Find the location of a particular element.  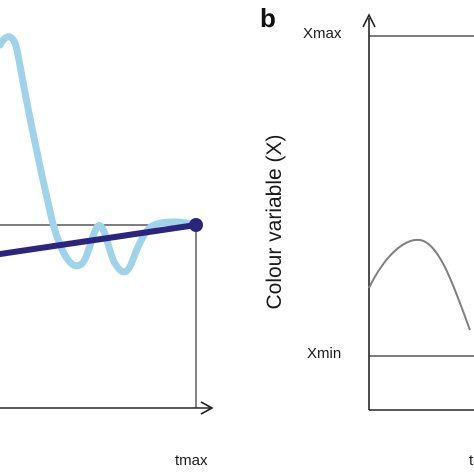

panel-a-x-axis-arrowhead is located at coordinates (207, 408).